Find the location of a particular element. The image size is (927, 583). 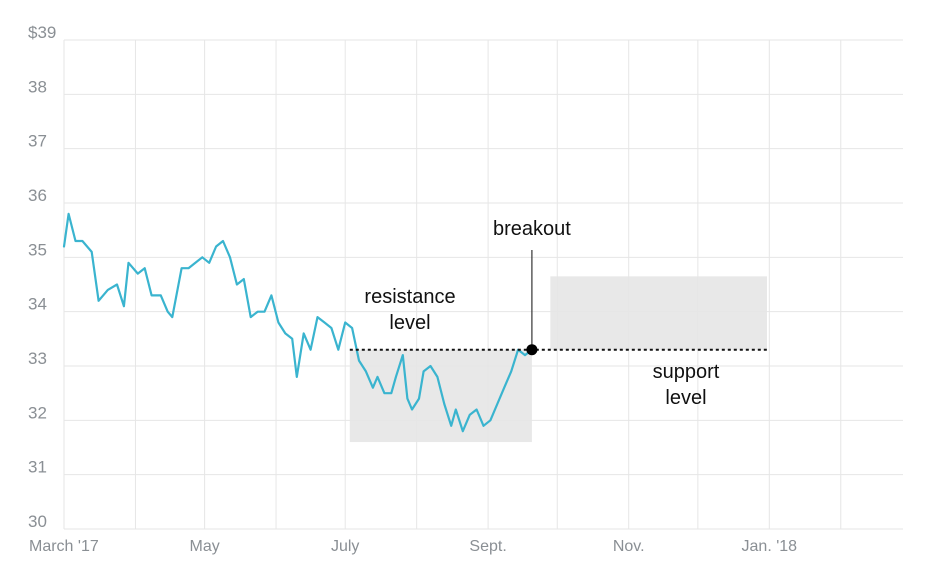

support-label: support is located at coordinates (686, 372).